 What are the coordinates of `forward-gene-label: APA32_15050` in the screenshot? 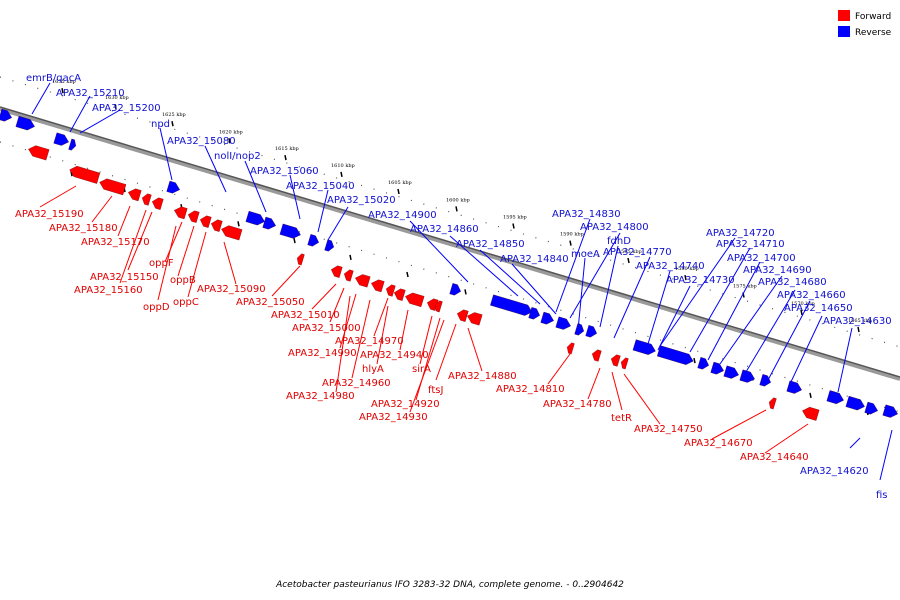 It's located at (270, 302).